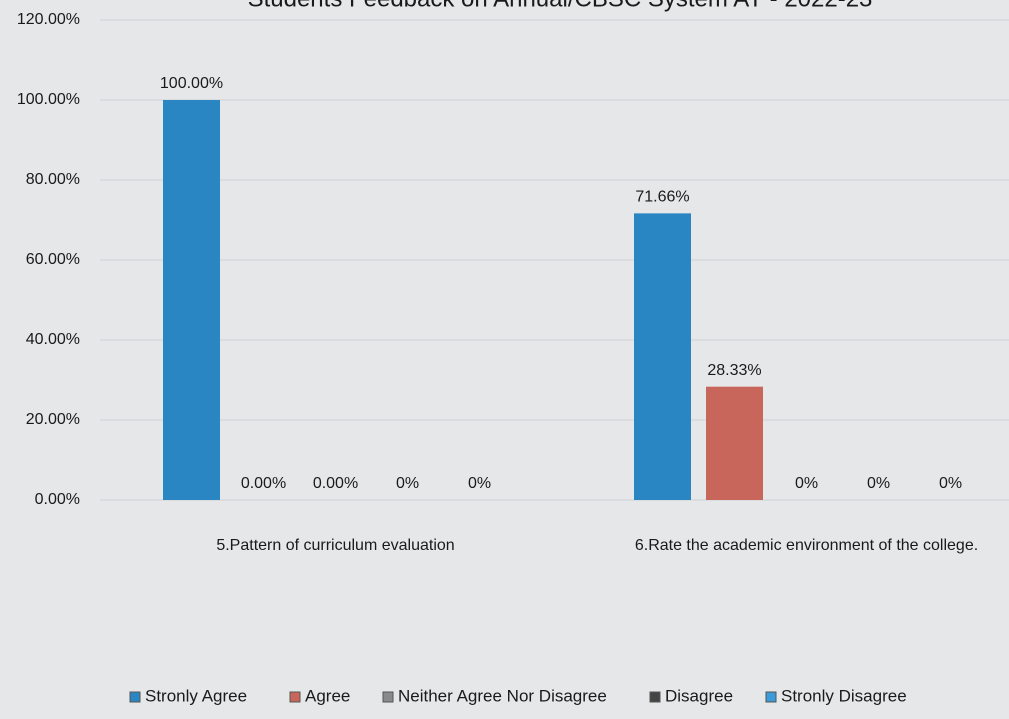 Image resolution: width=1009 pixels, height=719 pixels. What do you see at coordinates (48, 99) in the screenshot?
I see `y-tick-label: 100.00%` at bounding box center [48, 99].